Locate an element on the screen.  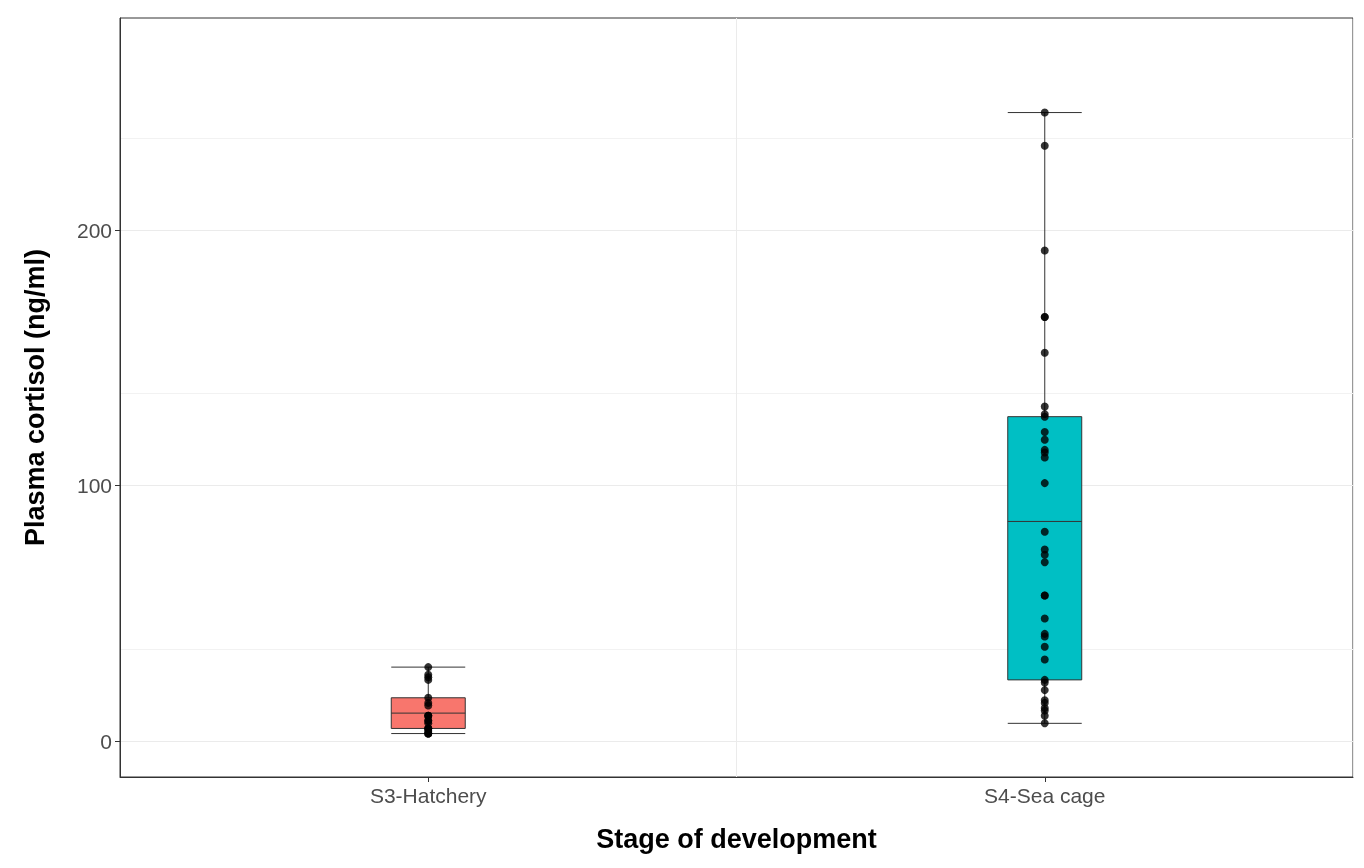
x-axis-title: Stage of development is located at coordinates (736, 838).